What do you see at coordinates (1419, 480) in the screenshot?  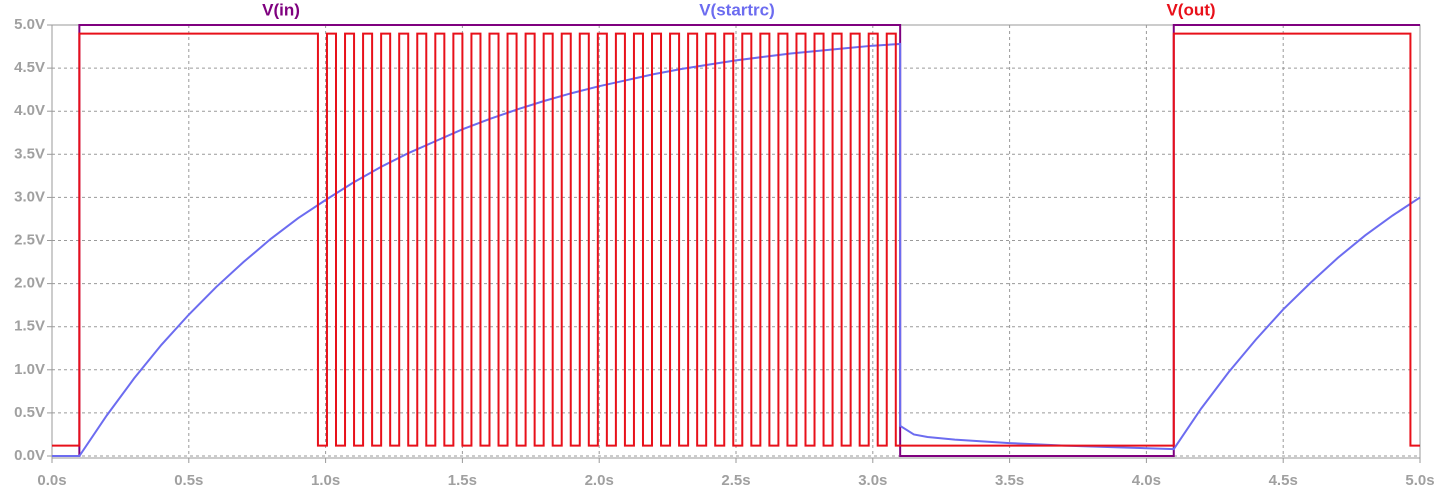 I see `x-tick-label: 5.0s` at bounding box center [1419, 480].